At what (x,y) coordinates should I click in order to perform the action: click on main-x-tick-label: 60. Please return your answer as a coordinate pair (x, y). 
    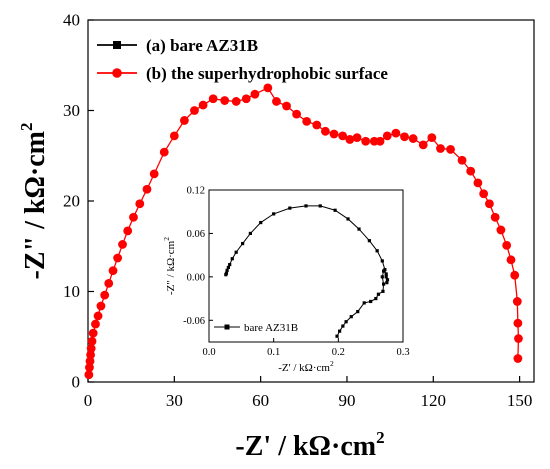
    Looking at the image, I should click on (260, 400).